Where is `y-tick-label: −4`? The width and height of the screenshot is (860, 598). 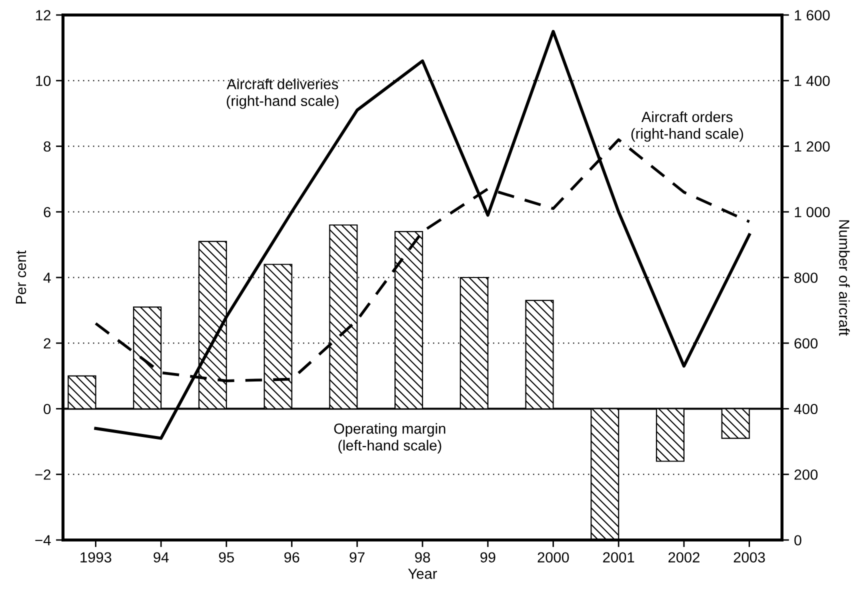
y-tick-label: −4 is located at coordinates (43, 540).